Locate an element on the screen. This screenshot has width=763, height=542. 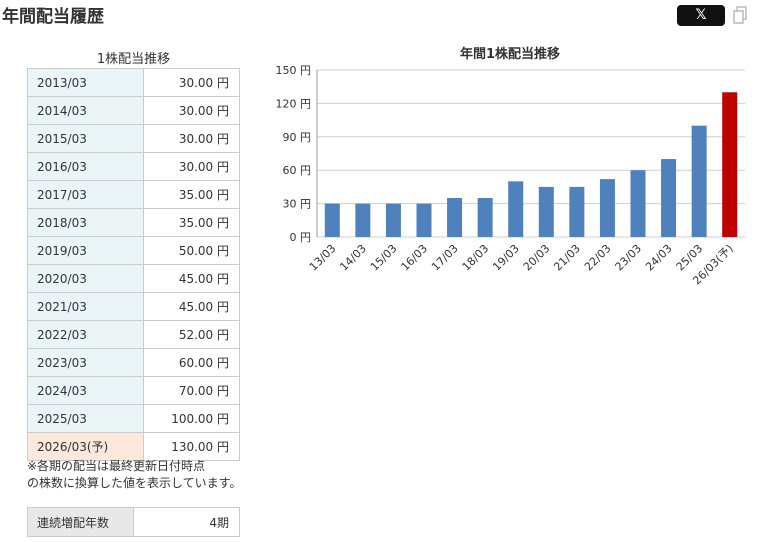
row-value: 130.00 円 is located at coordinates (191, 446).